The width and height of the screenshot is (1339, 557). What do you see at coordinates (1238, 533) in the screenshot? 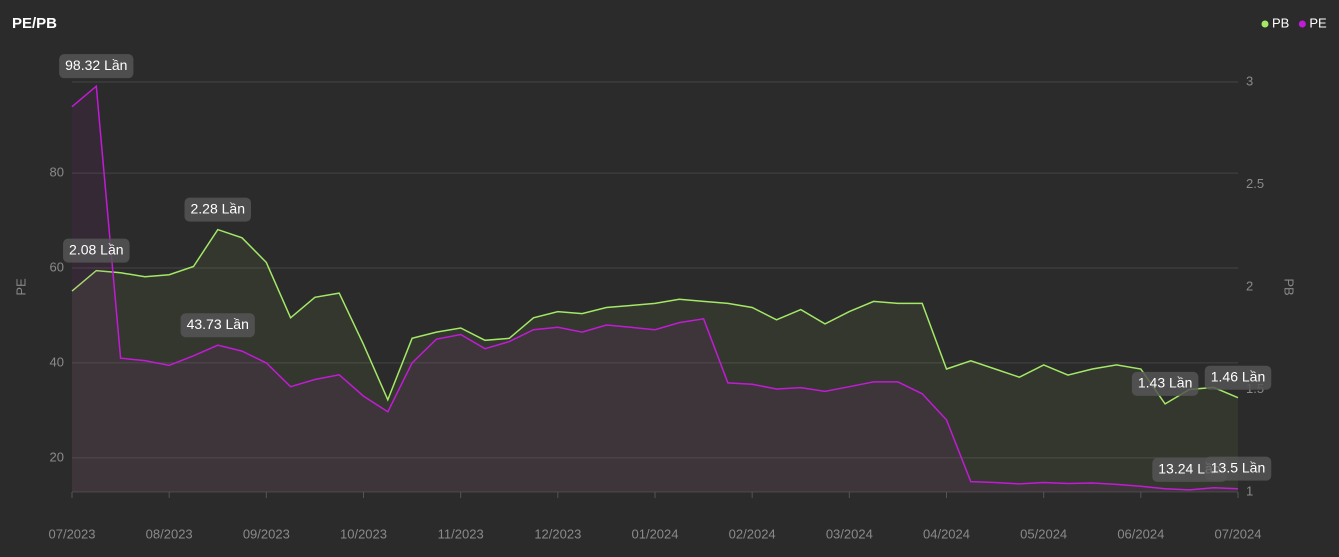
I see `x-tick-label: 07/2024` at bounding box center [1238, 533].